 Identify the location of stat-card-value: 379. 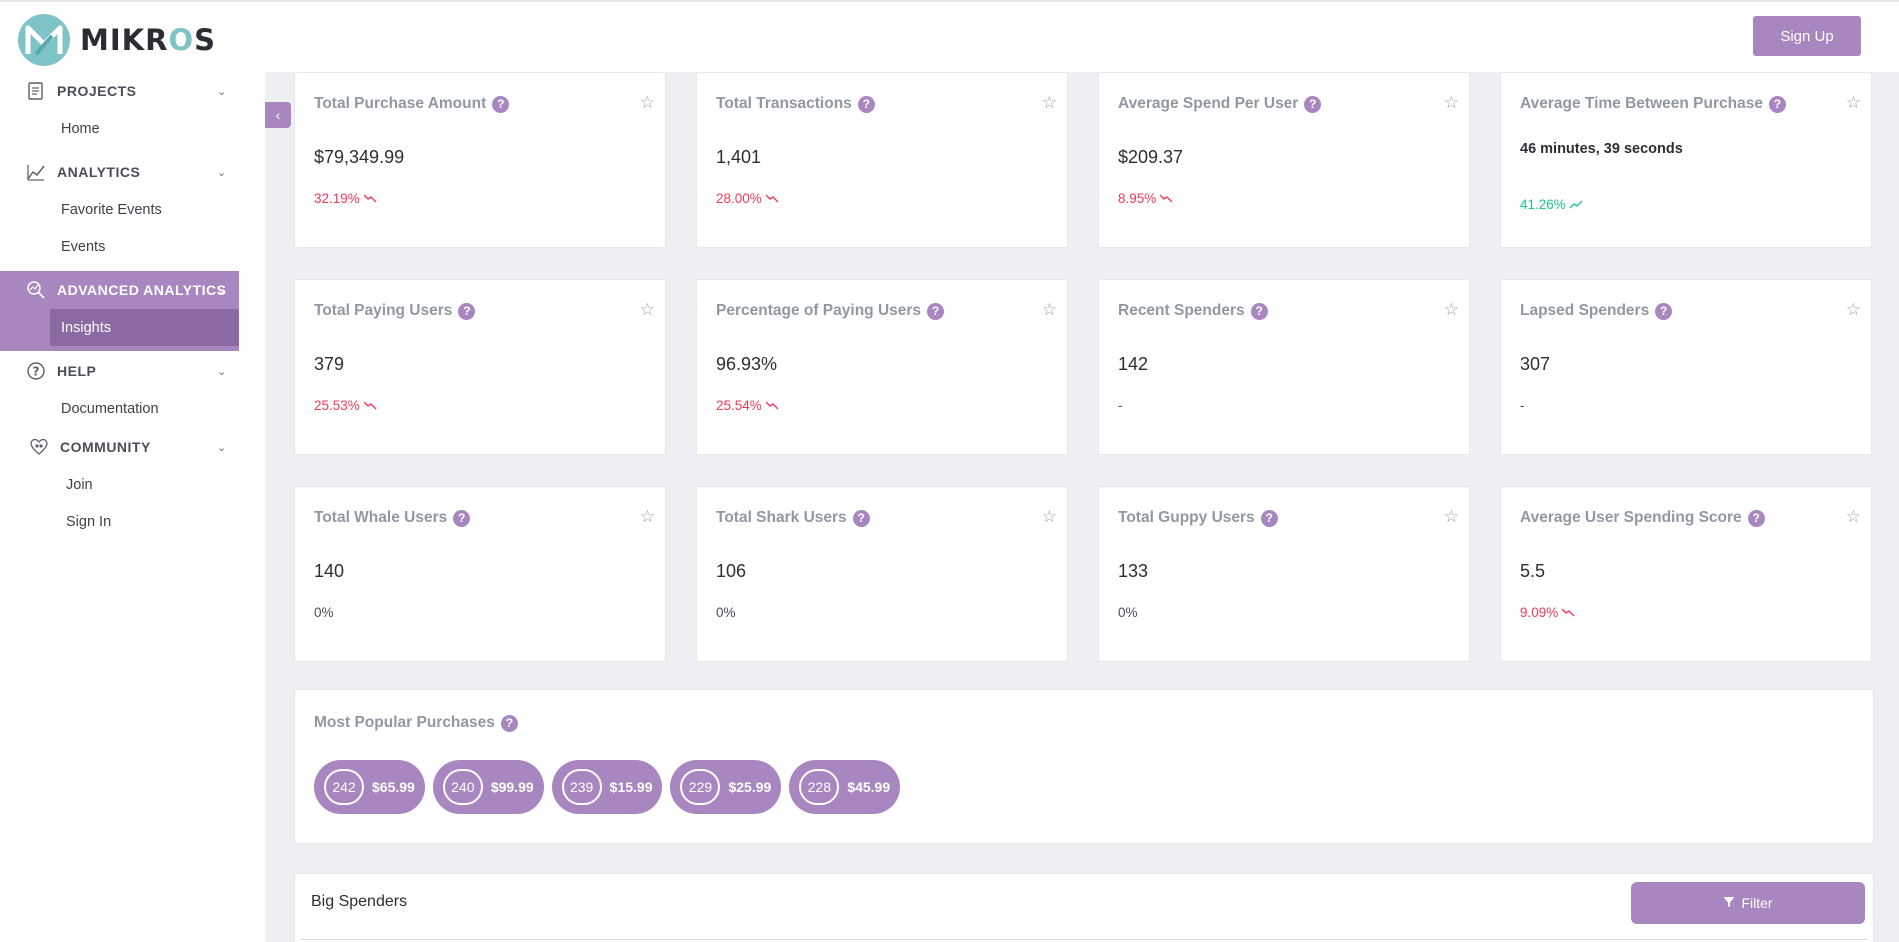
(329, 364).